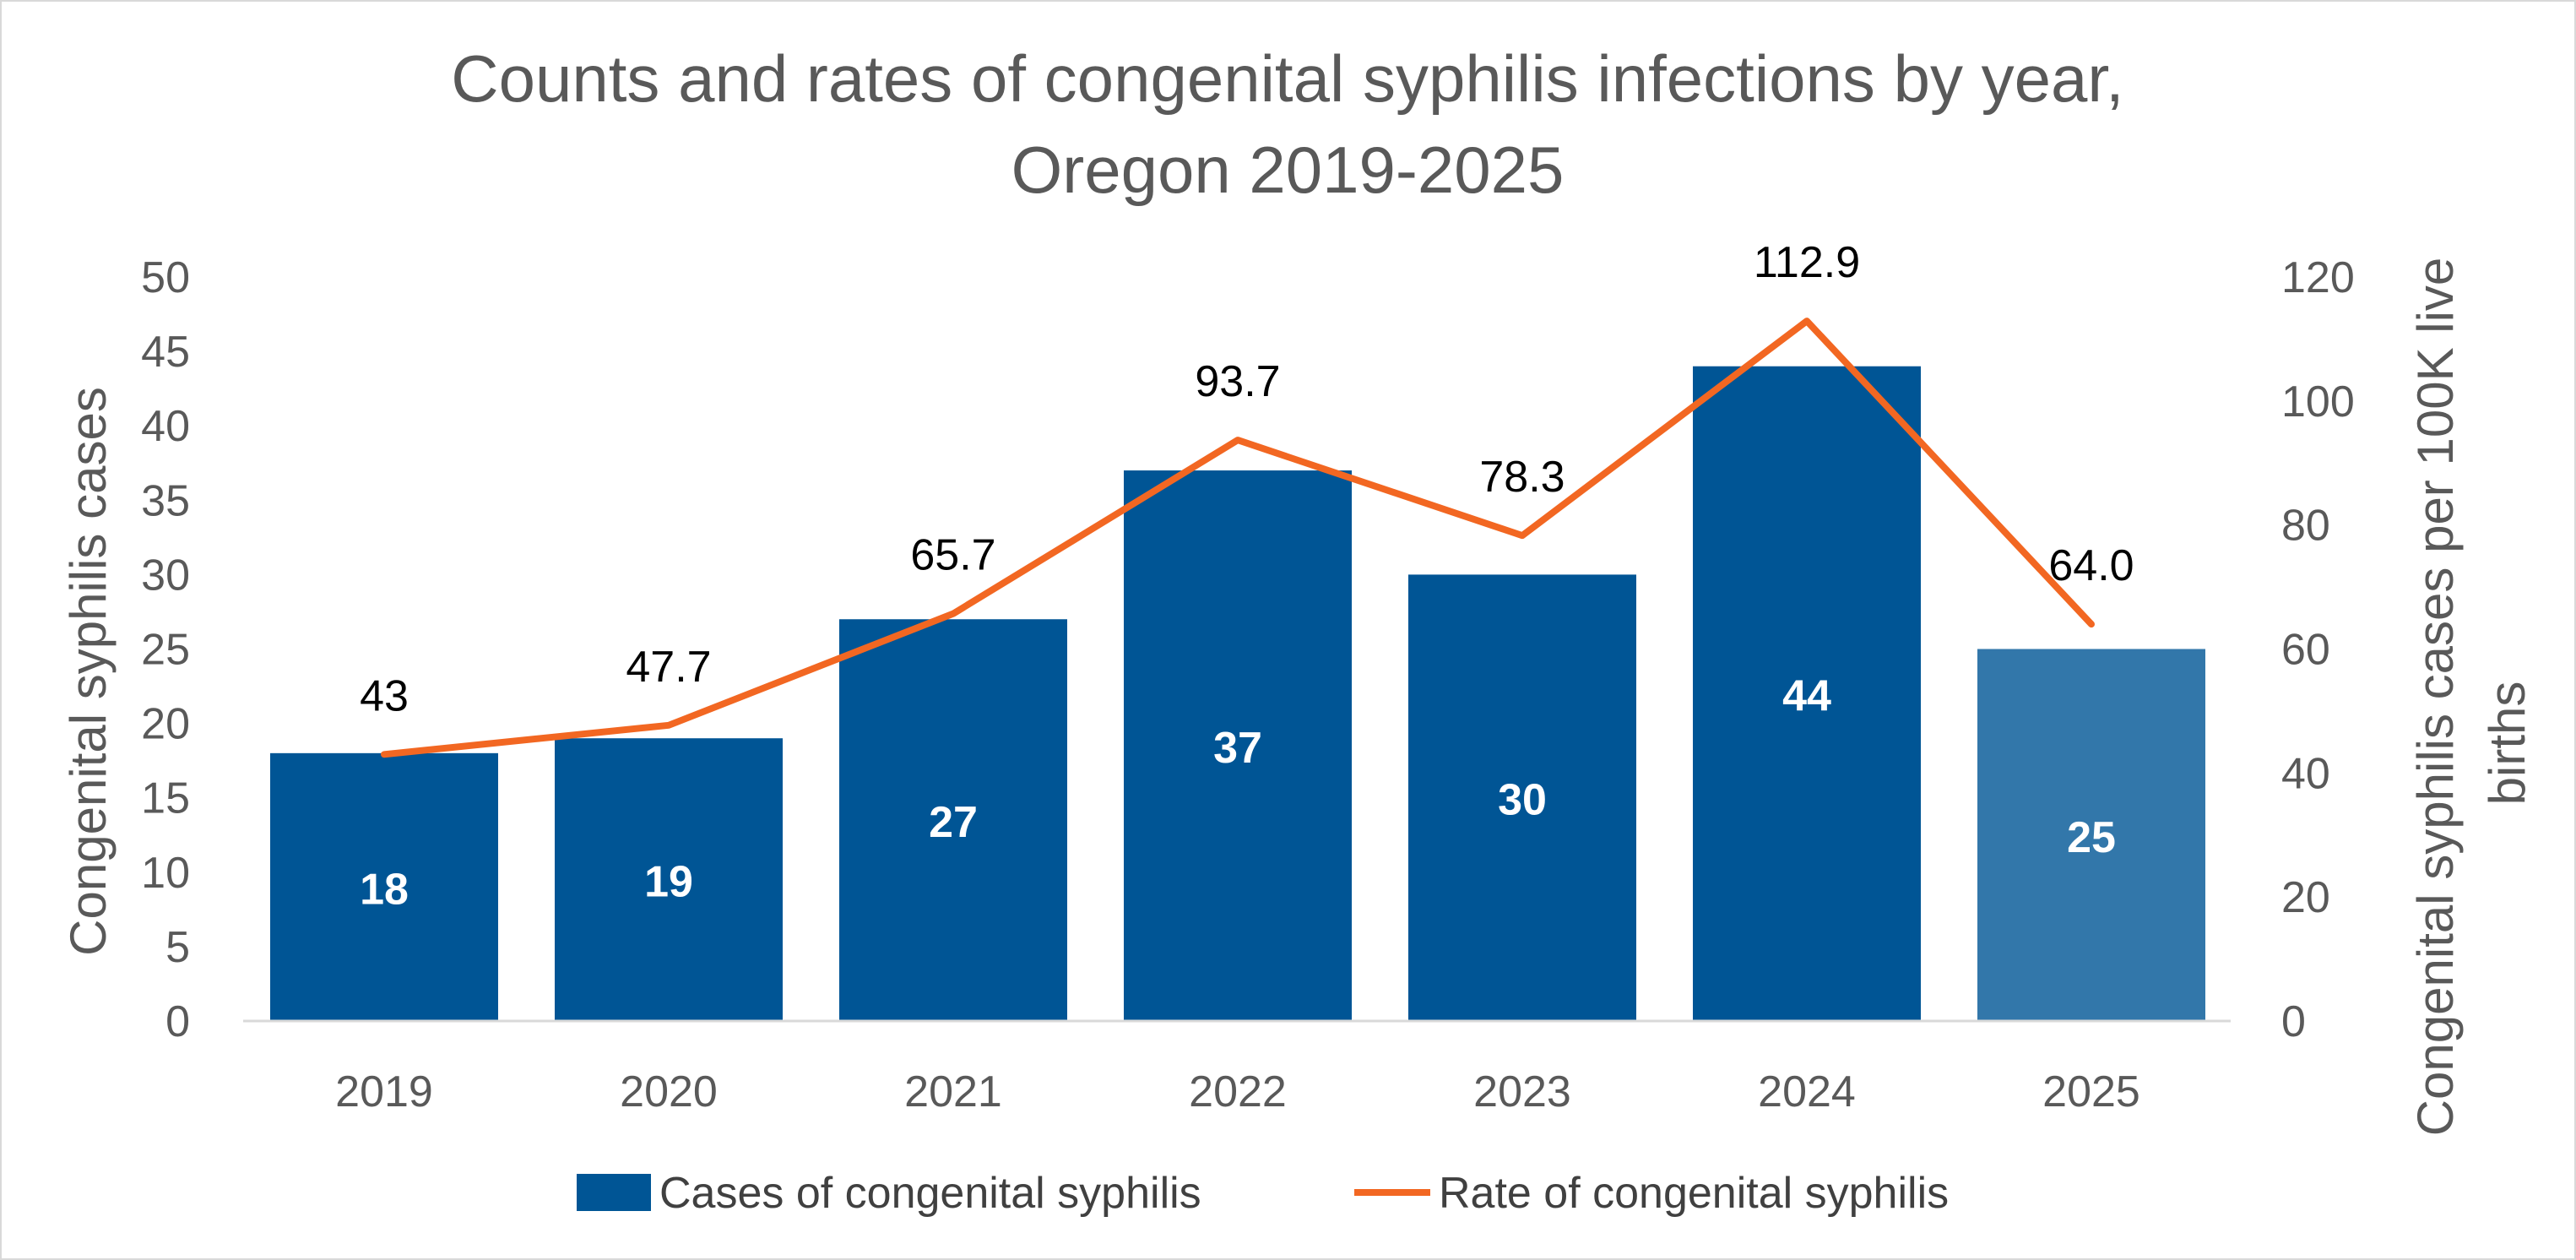 Image resolution: width=2576 pixels, height=1260 pixels. I want to click on y-axis-left-ticks: 0 5 10 15 20 25 30 35 40 45 50, so click(165, 649).